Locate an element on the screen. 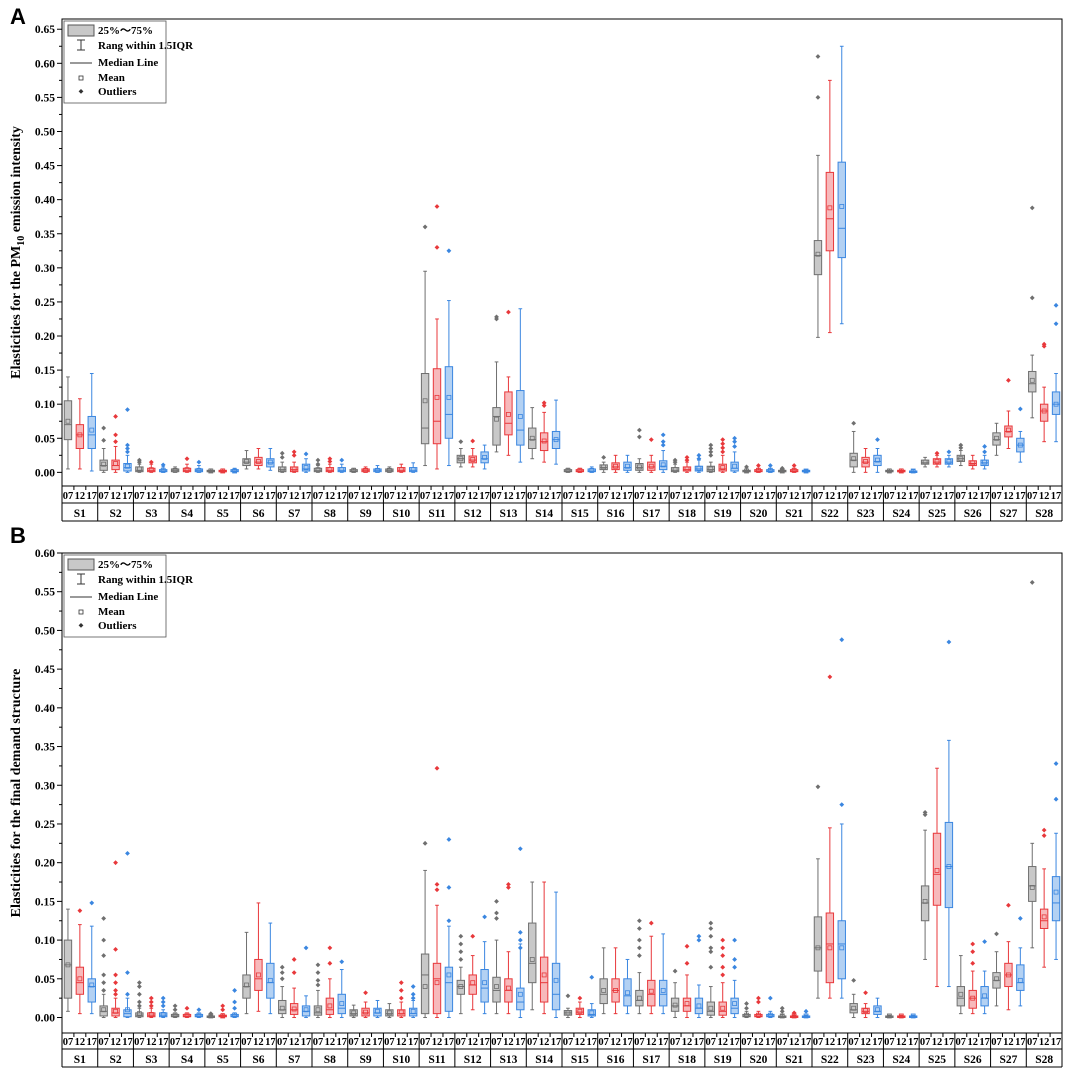 The height and width of the screenshot is (1071, 1065). y-tick-label: 0.20 is located at coordinates (45, 337).